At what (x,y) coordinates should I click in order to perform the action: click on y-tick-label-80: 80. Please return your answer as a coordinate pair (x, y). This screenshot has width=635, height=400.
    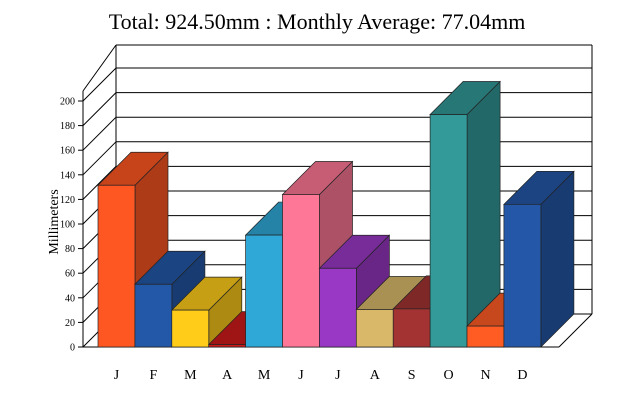
    Looking at the image, I should click on (70, 249).